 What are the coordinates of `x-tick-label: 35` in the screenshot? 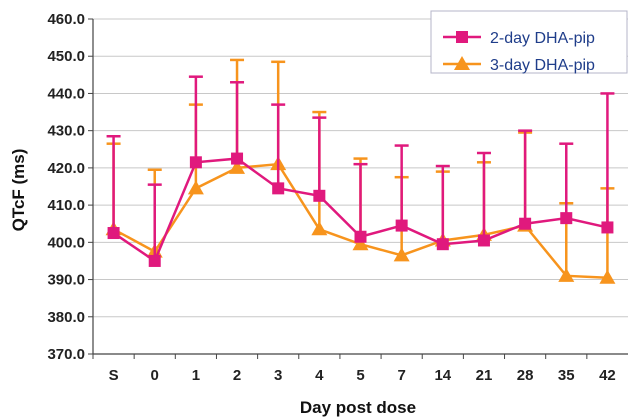 It's located at (566, 375).